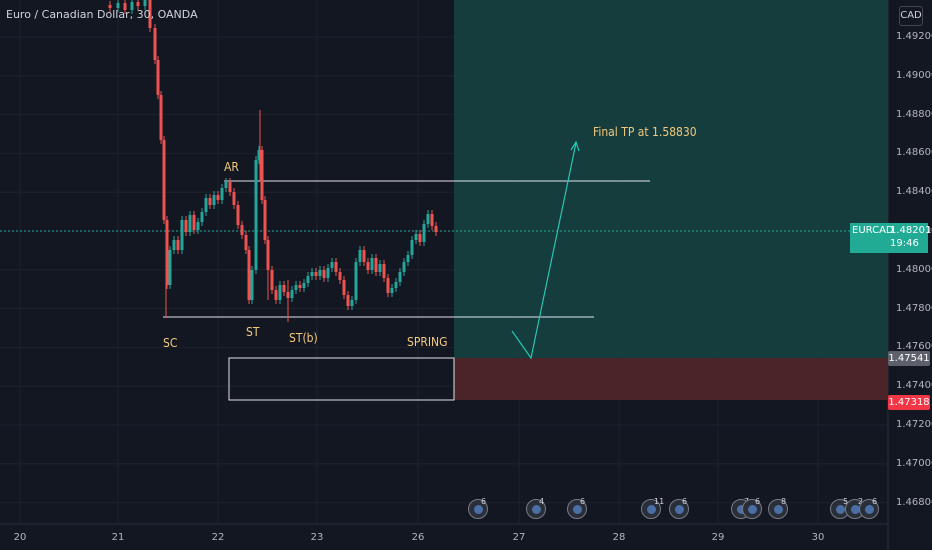  Describe the element at coordinates (873, 230) in the screenshot. I see `symbol-label: EURCAD` at that location.